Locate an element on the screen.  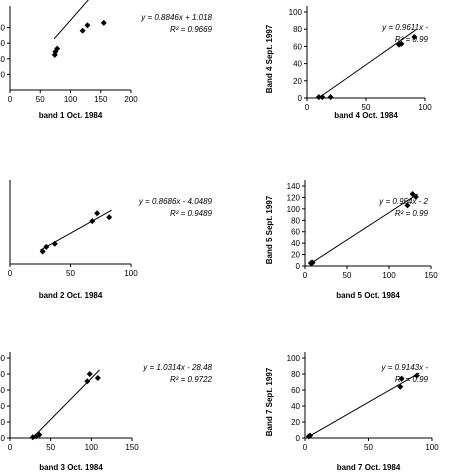
x-axis-label: band 3 Oct. 1984 is located at coordinates (71, 467).